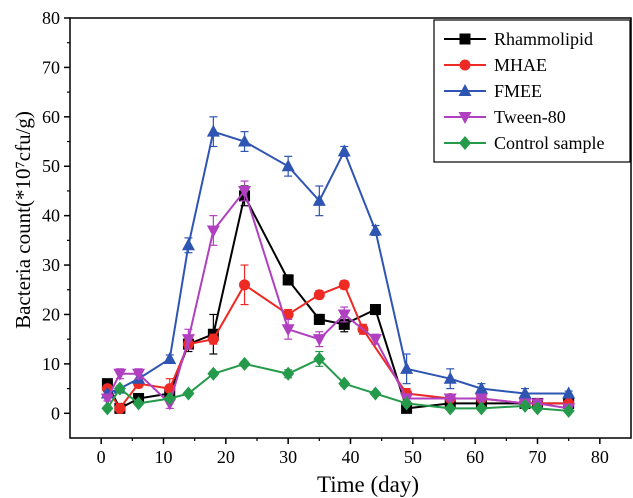  I want to click on x-tick-label: 0, so click(101, 457).